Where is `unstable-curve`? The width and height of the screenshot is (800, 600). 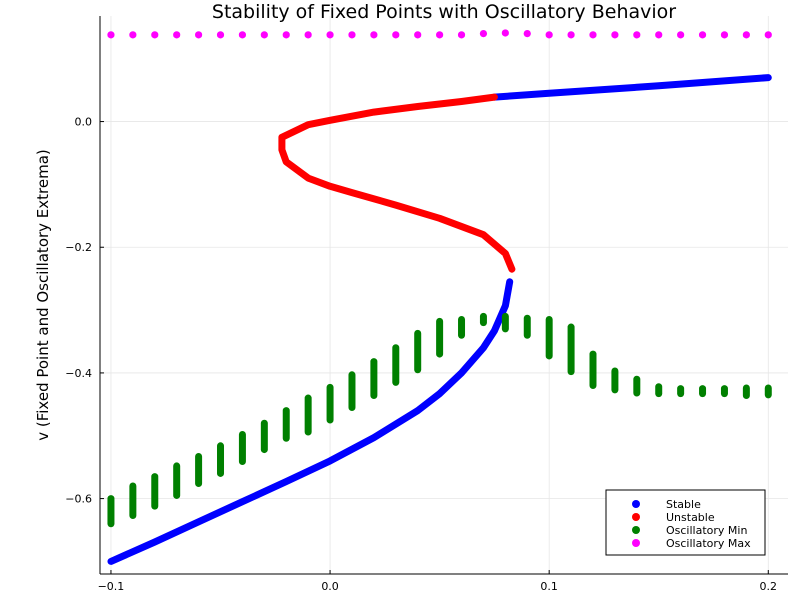
unstable-curve is located at coordinates (397, 183).